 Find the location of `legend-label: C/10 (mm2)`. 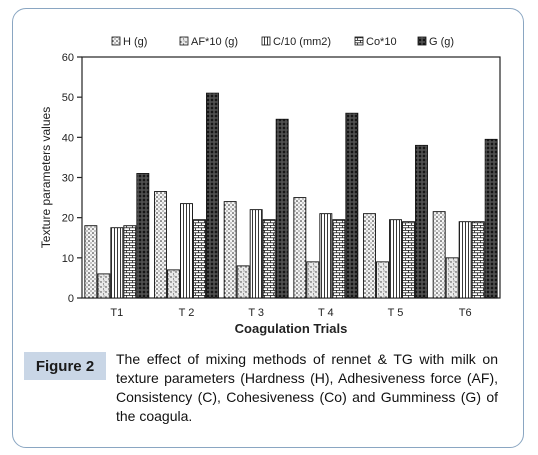

legend-label: C/10 (mm2) is located at coordinates (302, 42).